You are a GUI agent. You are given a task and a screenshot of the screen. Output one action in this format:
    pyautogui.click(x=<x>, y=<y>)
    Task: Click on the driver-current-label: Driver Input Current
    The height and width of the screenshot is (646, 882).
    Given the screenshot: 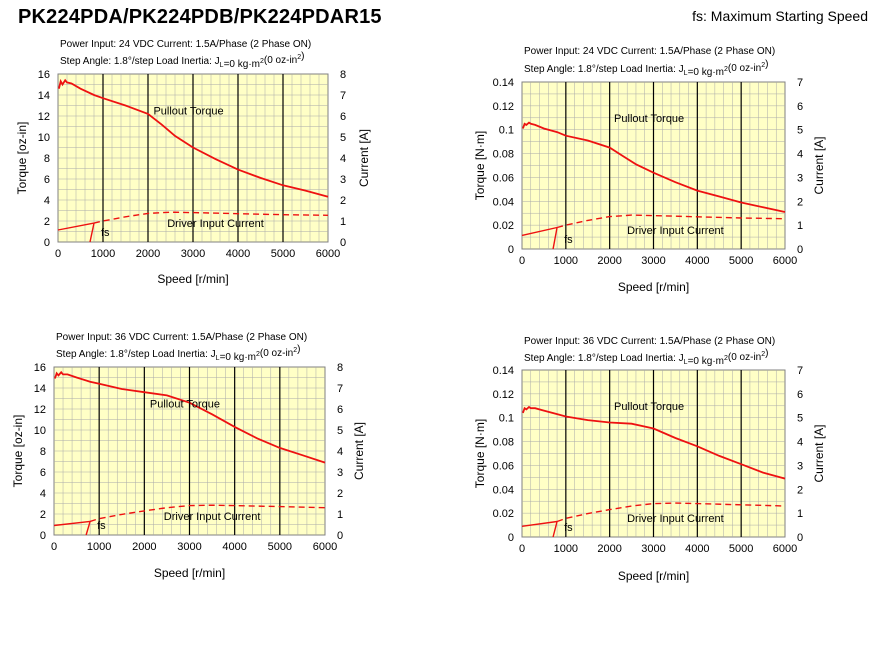 What is the action you would take?
    pyautogui.click(x=675, y=519)
    